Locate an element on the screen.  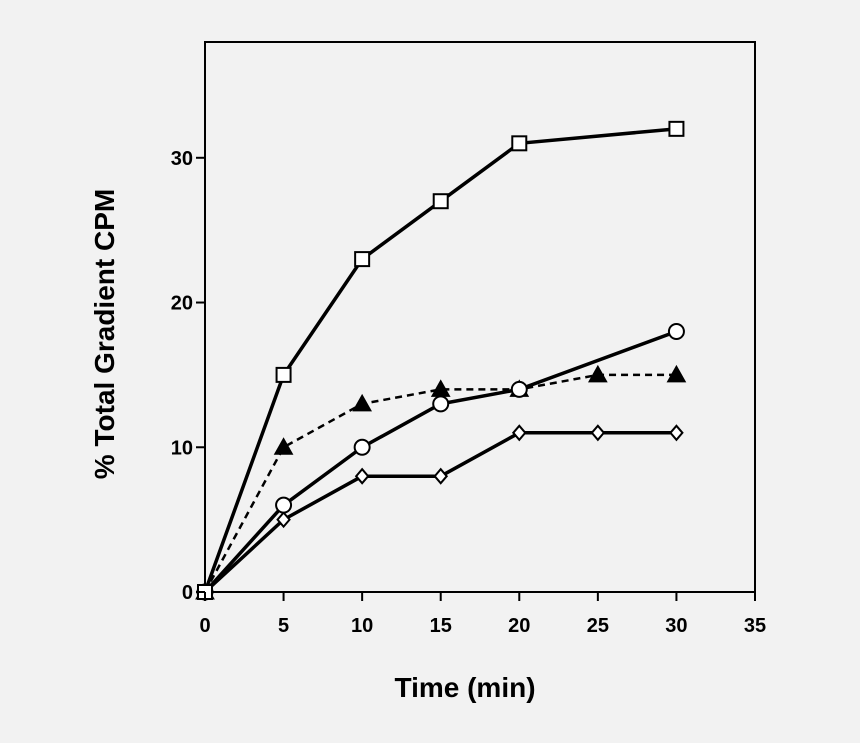
x-tick-label: 30 is located at coordinates (676, 626).